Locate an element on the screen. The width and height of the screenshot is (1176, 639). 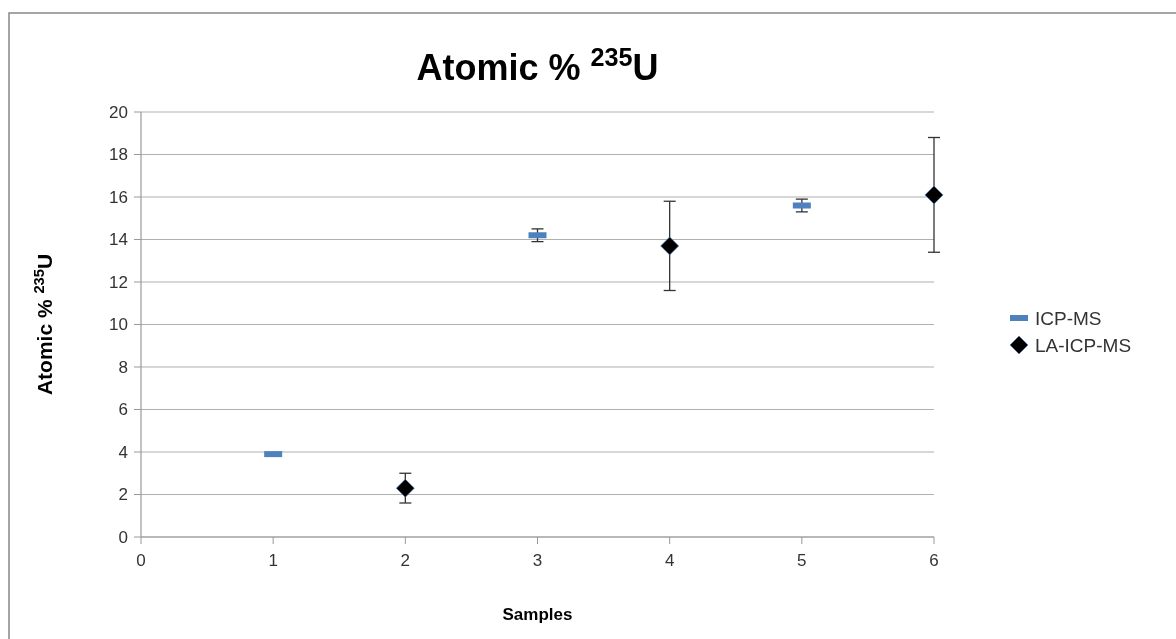
x-tick-label: 3 is located at coordinates (537, 560).